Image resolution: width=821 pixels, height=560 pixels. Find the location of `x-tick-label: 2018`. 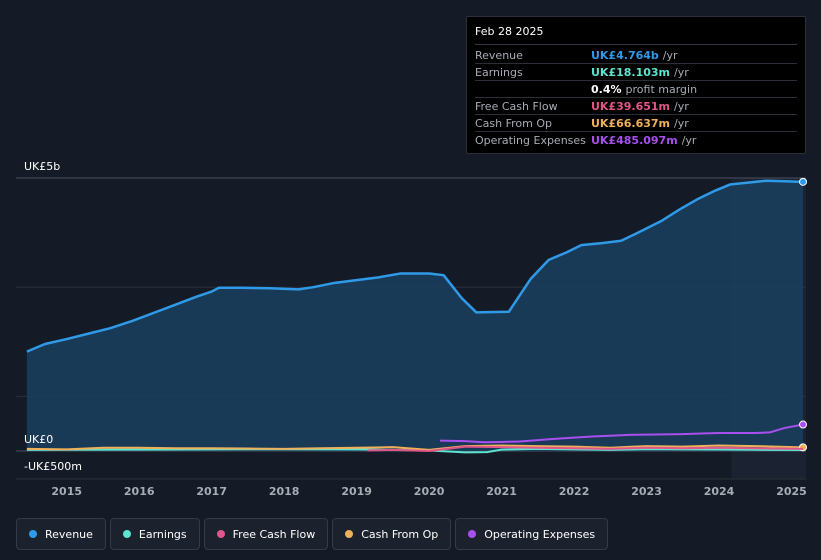

x-tick-label: 2018 is located at coordinates (284, 491).